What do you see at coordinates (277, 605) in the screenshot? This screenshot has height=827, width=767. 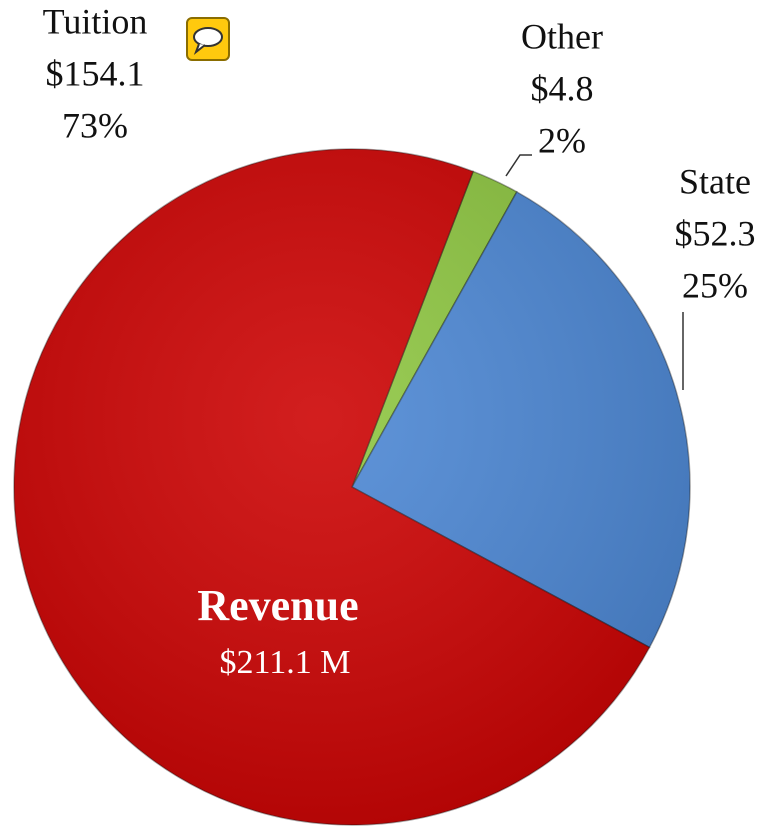 I see `center-title: Revenue` at bounding box center [277, 605].